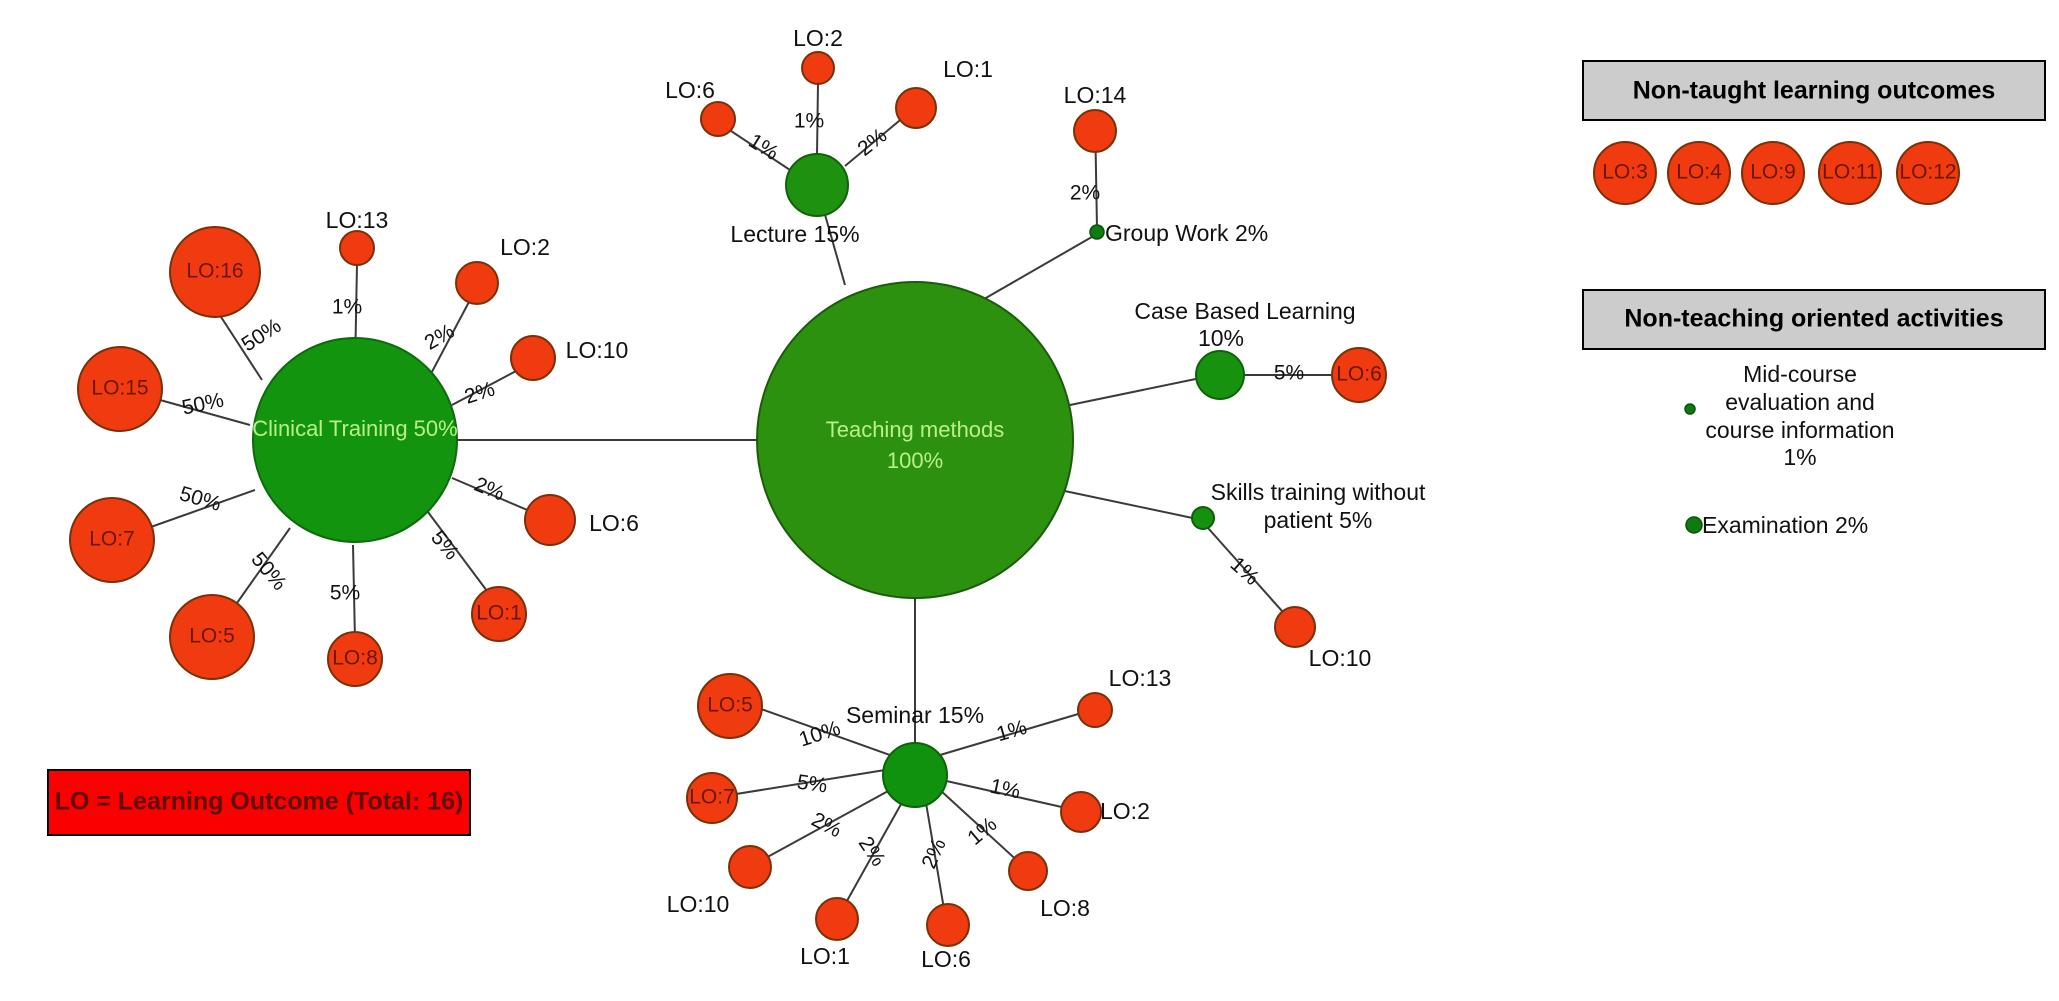 The height and width of the screenshot is (1001, 2059). I want to click on node-seminar-lo2: LO:2, so click(1105, 812).